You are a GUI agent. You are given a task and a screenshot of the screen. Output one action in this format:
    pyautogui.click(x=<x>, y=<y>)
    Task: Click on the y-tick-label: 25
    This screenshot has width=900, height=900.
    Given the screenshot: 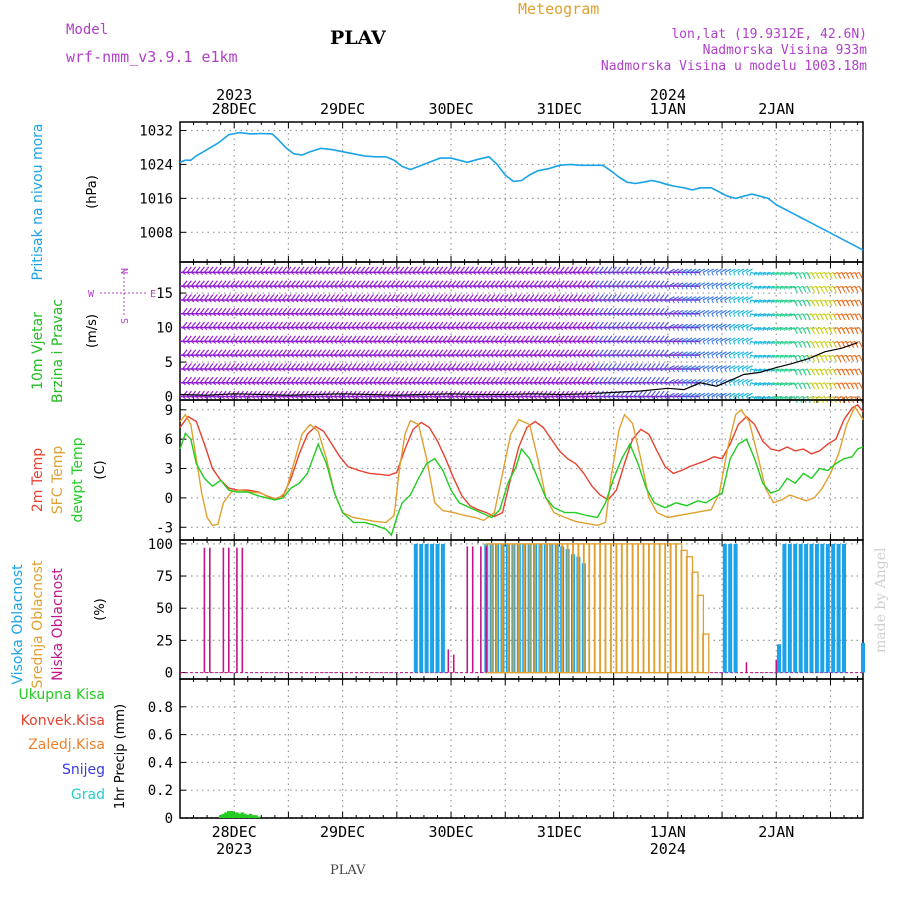 What is the action you would take?
    pyautogui.click(x=164, y=641)
    